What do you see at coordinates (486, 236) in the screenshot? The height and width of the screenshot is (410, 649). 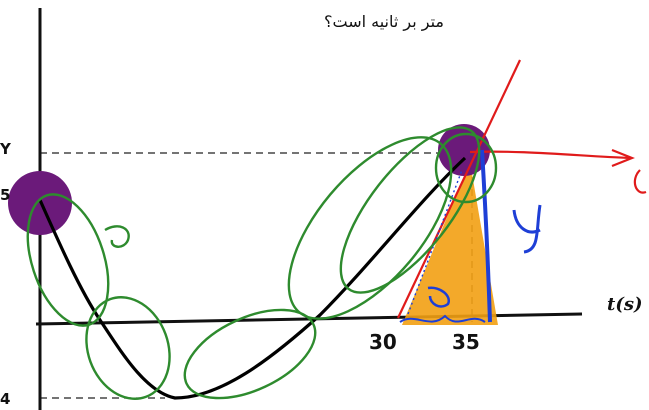 I see `blue-stroke-vertical` at bounding box center [486, 236].